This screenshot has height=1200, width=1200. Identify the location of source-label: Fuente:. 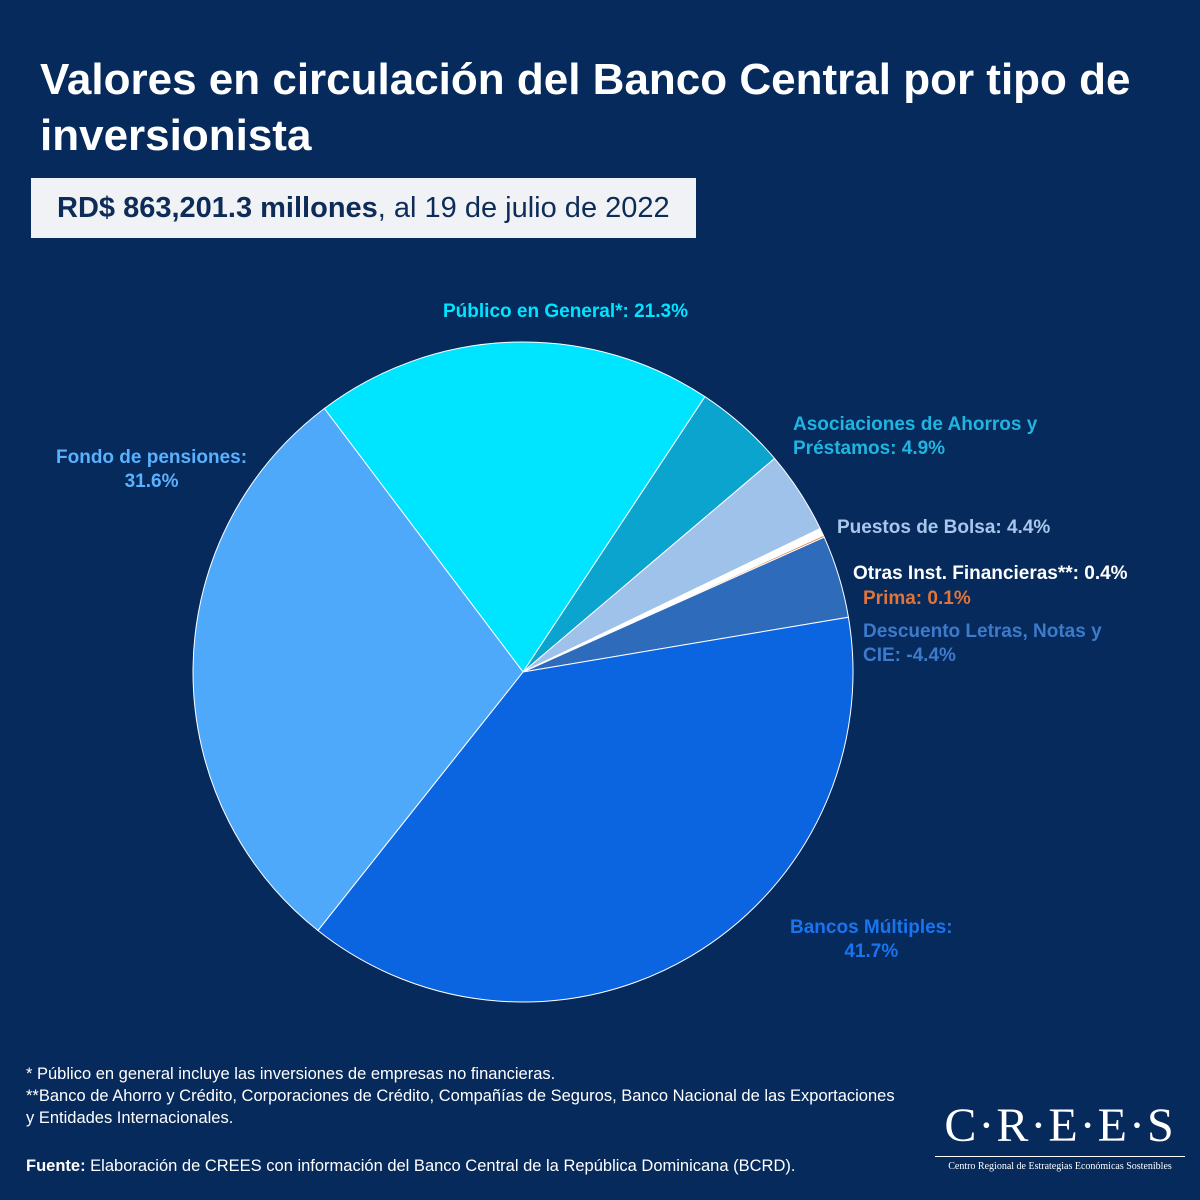
(56, 1166).